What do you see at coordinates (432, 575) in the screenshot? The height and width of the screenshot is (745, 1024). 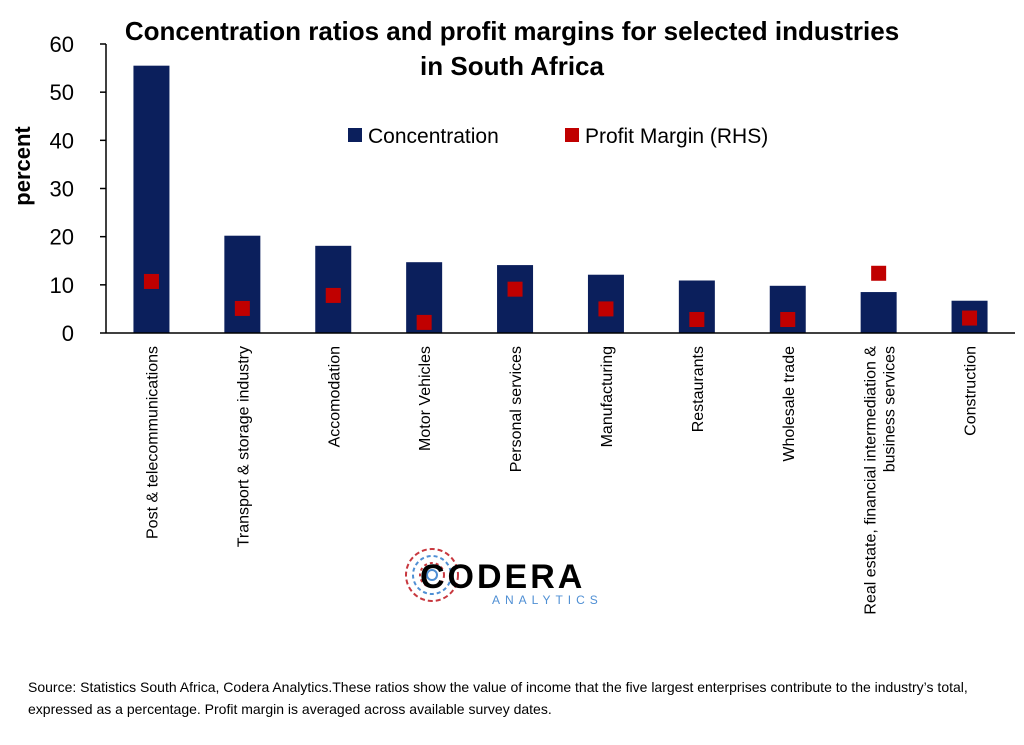 I see `fingerprint-icon` at bounding box center [432, 575].